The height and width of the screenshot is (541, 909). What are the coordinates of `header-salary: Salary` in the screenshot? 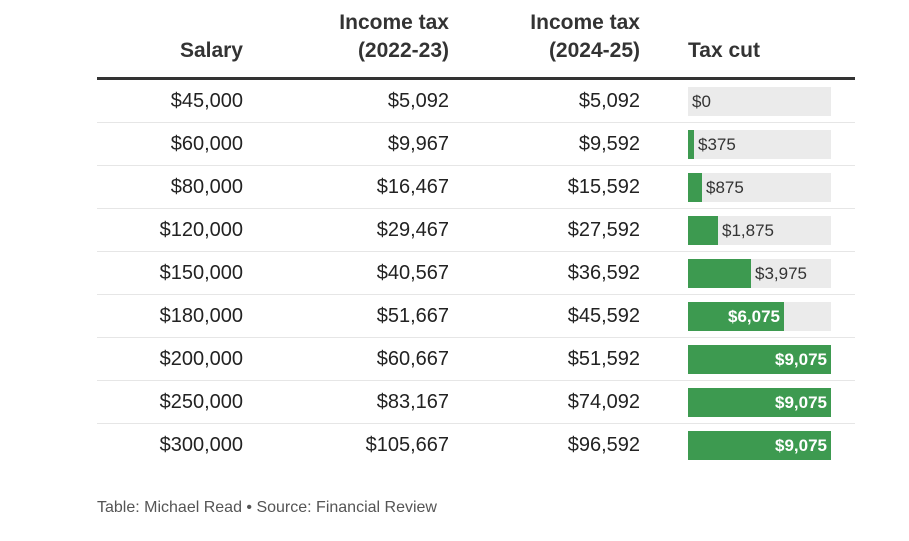 It's located at (211, 51).